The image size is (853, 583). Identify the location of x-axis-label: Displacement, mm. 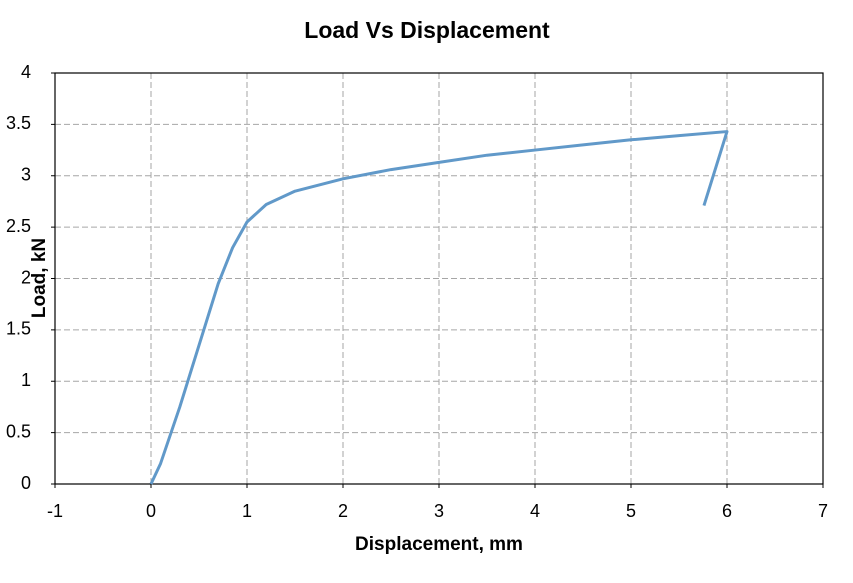
(439, 544).